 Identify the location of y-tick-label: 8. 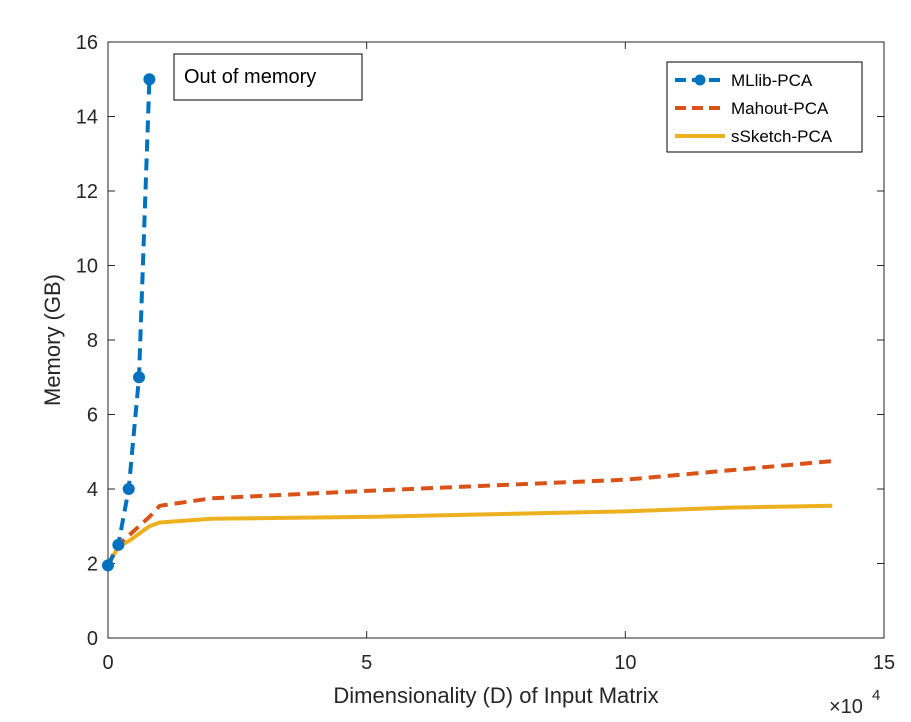
(92, 341).